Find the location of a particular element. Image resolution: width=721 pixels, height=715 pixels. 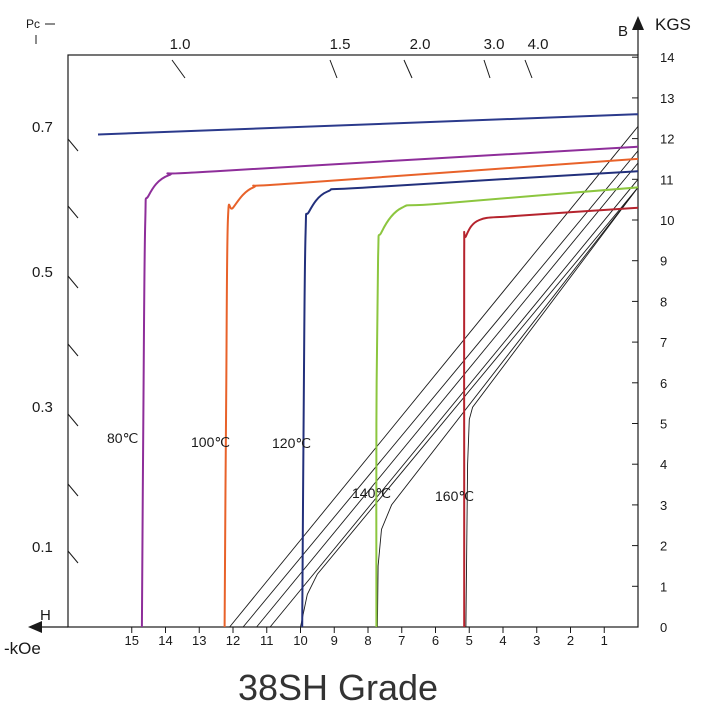

x-tick-label: 11 is located at coordinates (267, 640).